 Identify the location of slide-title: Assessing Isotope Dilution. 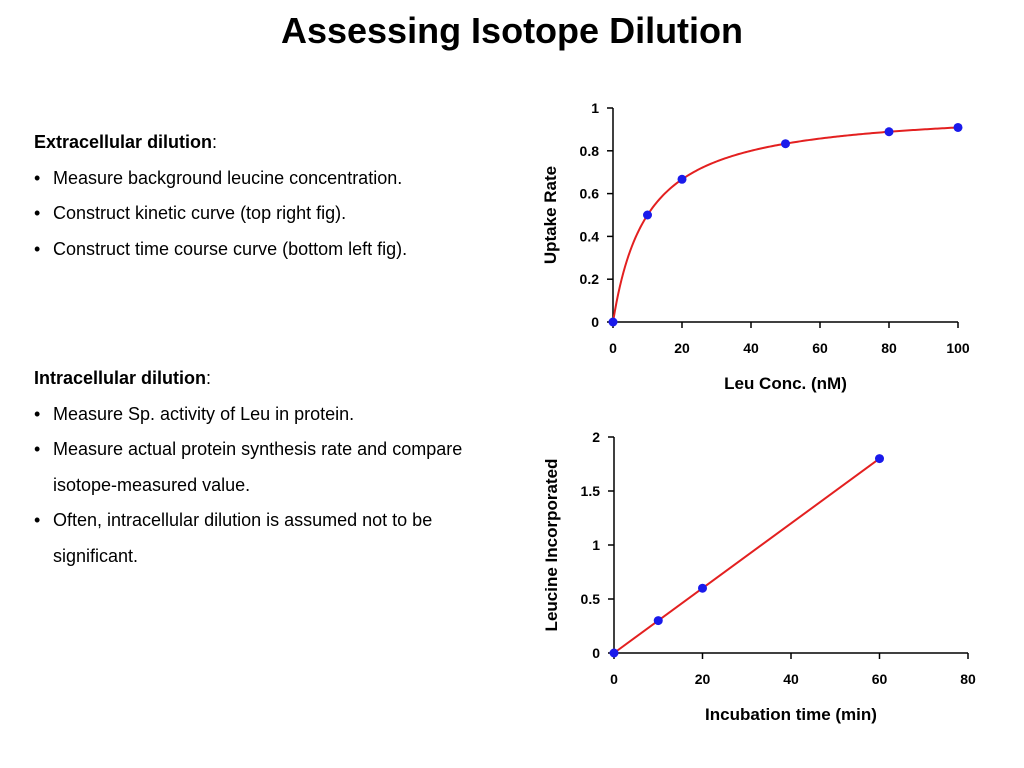
(512, 30).